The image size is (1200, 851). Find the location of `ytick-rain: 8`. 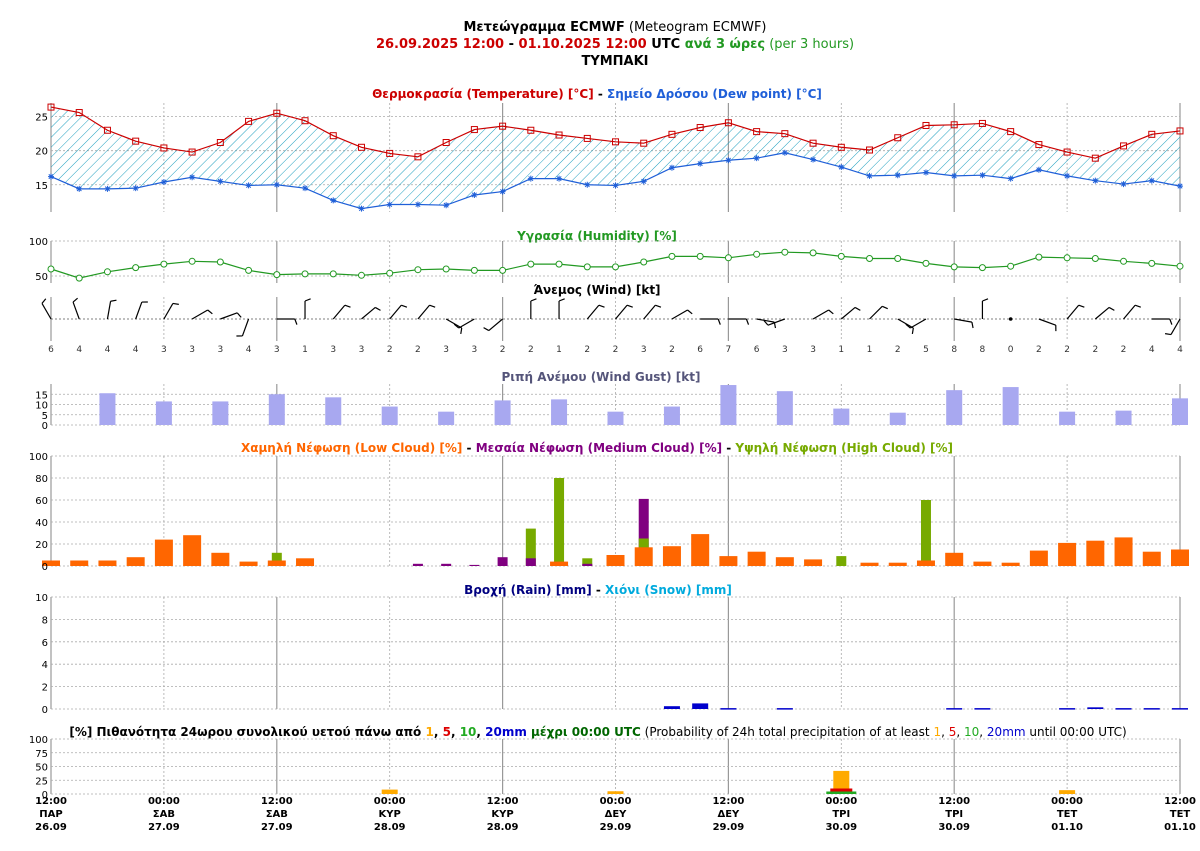

ytick-rain: 8 is located at coordinates (45, 620).